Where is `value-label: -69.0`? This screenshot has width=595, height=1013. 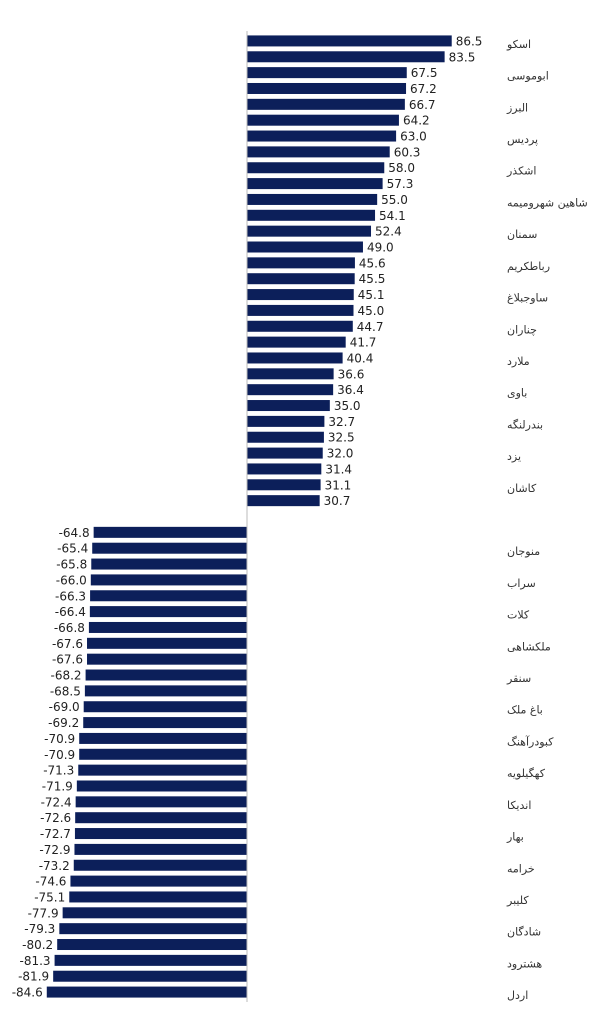
value-label: -69.0 is located at coordinates (64, 707).